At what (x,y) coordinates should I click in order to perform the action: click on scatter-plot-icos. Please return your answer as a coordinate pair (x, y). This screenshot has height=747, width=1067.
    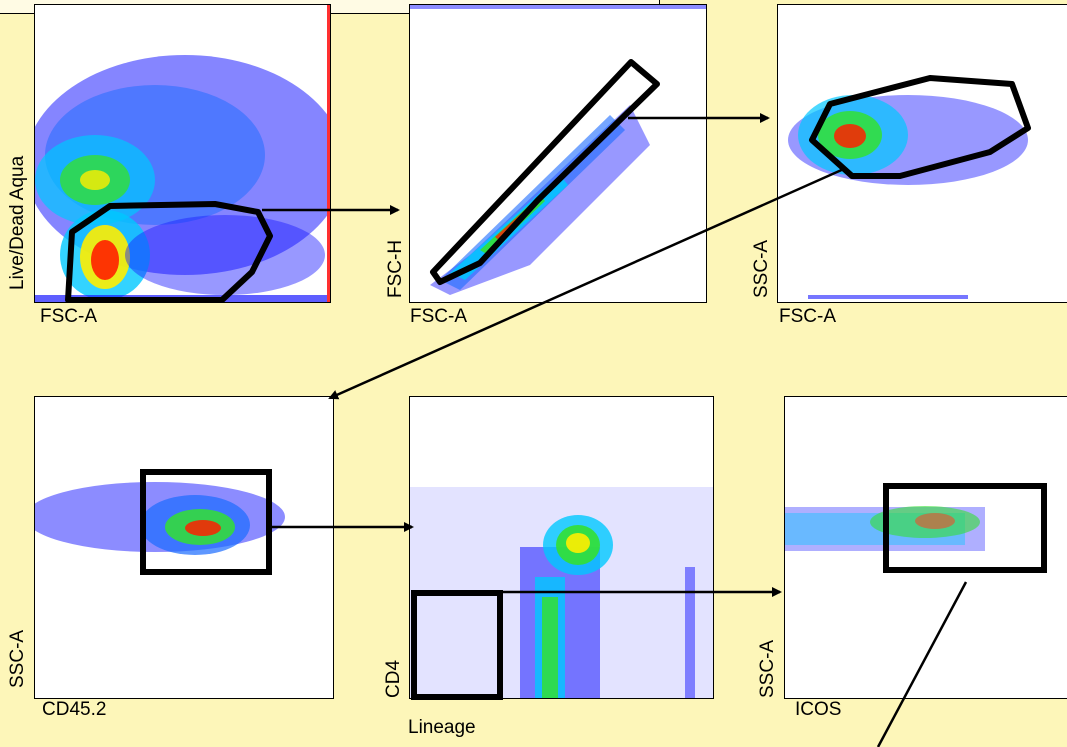
    Looking at the image, I should click on (925, 547).